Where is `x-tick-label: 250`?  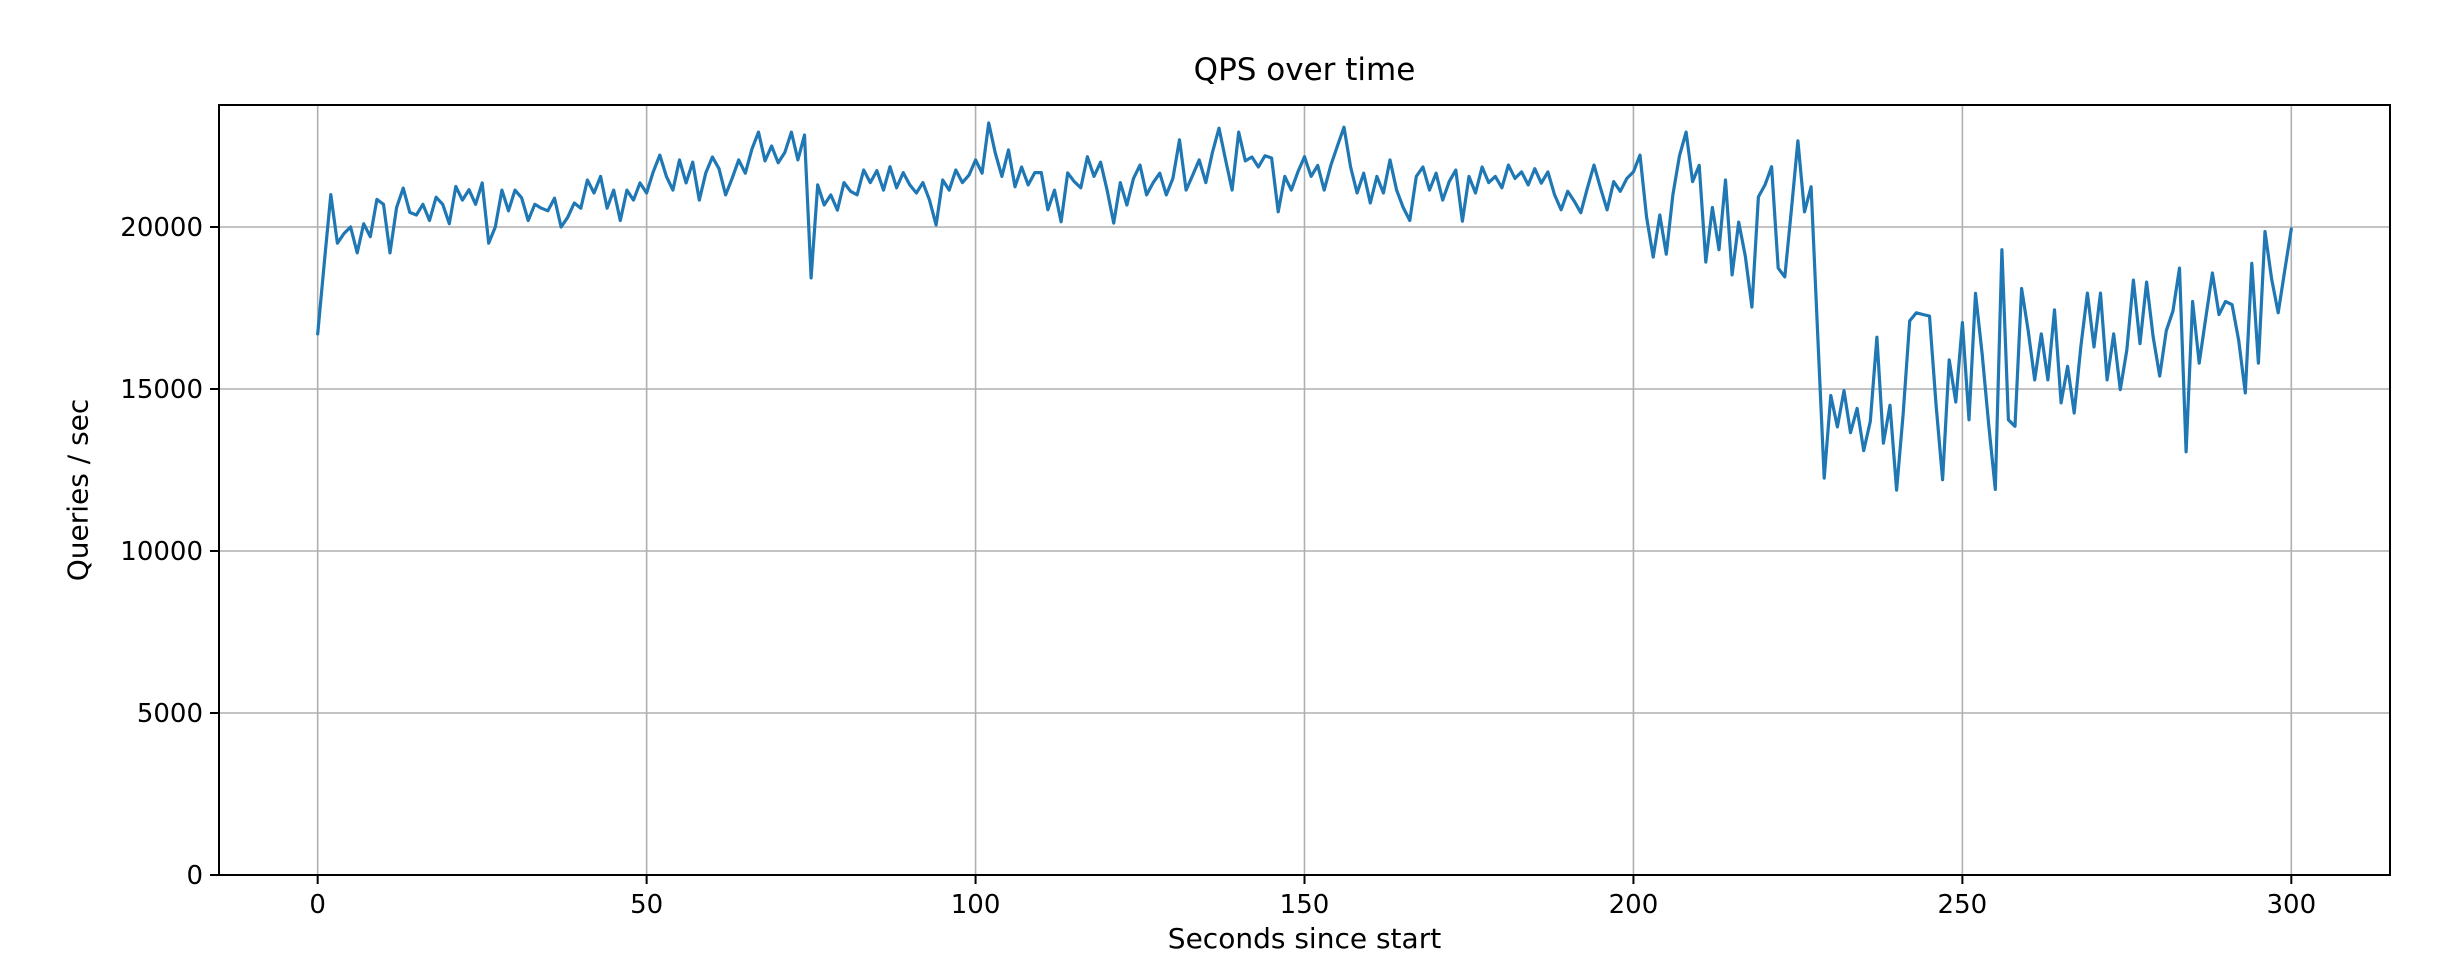
x-tick-label: 250 is located at coordinates (1963, 905).